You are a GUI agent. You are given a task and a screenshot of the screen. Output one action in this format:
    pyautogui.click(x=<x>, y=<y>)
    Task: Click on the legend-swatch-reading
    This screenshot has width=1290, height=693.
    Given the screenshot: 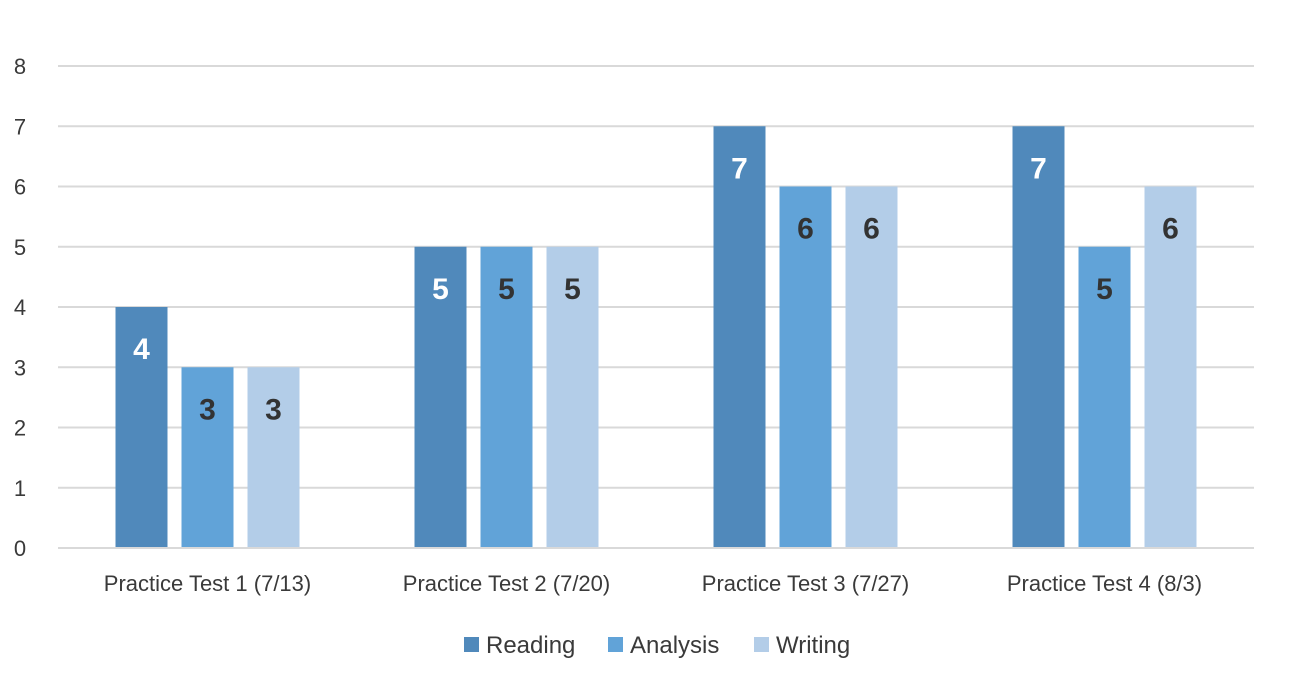 What is the action you would take?
    pyautogui.click(x=471, y=644)
    